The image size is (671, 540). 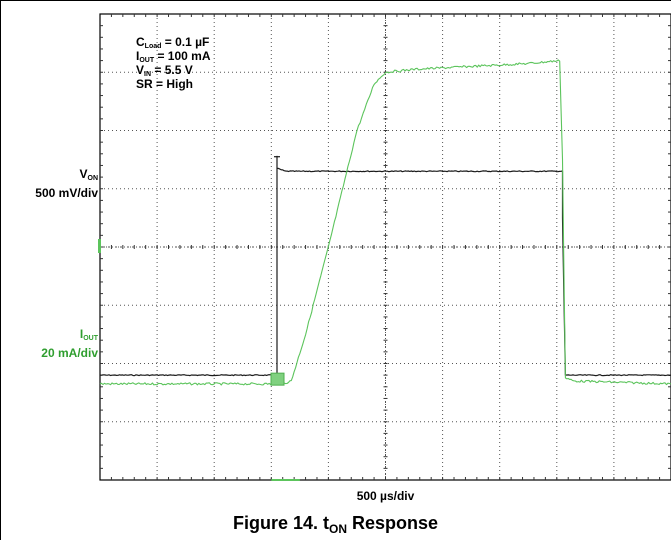 I want to click on frame-left-line, so click(x=0, y=270).